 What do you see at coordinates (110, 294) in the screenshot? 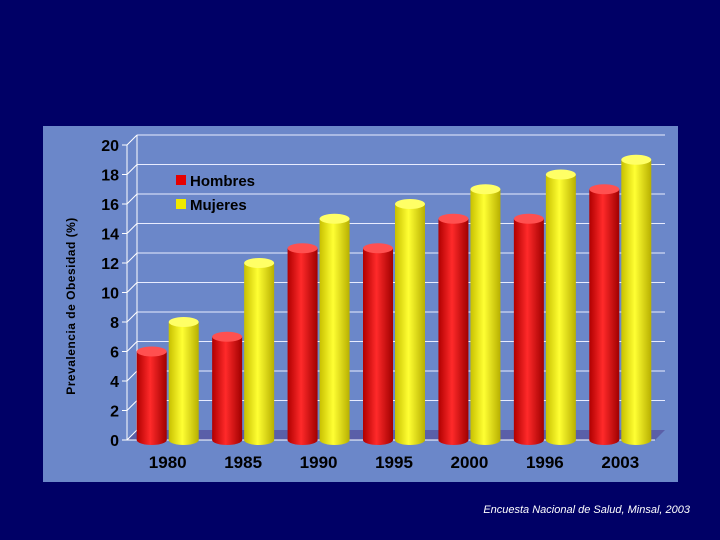
I see `y-tick-label: 10` at bounding box center [110, 294].